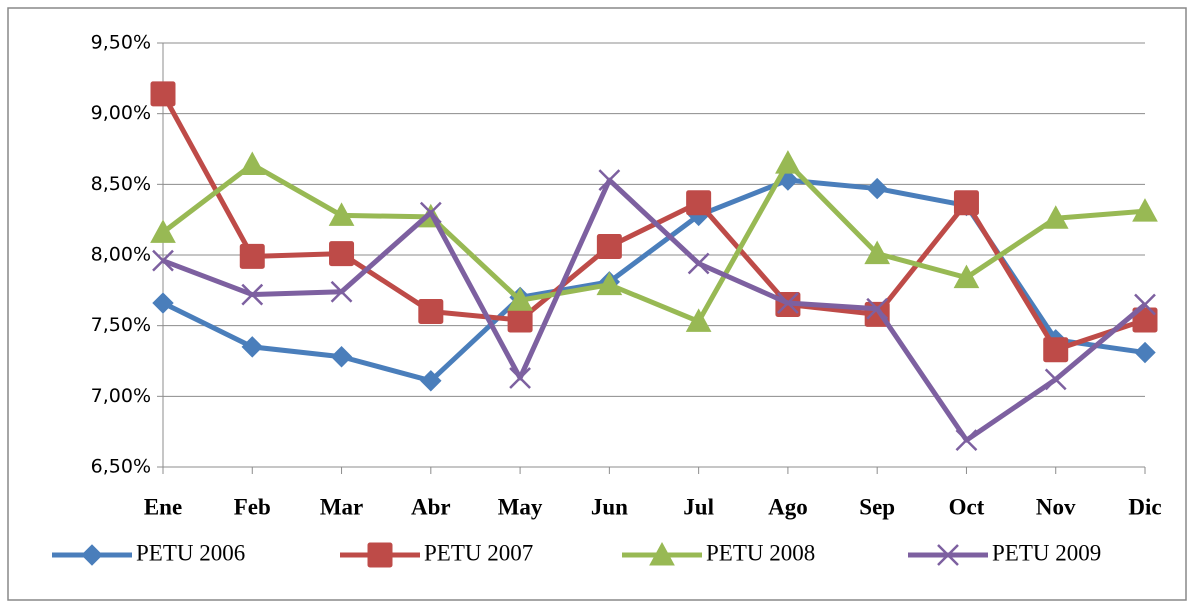  Describe the element at coordinates (121, 184) in the screenshot. I see `y-tick-label: 8,50%` at that location.